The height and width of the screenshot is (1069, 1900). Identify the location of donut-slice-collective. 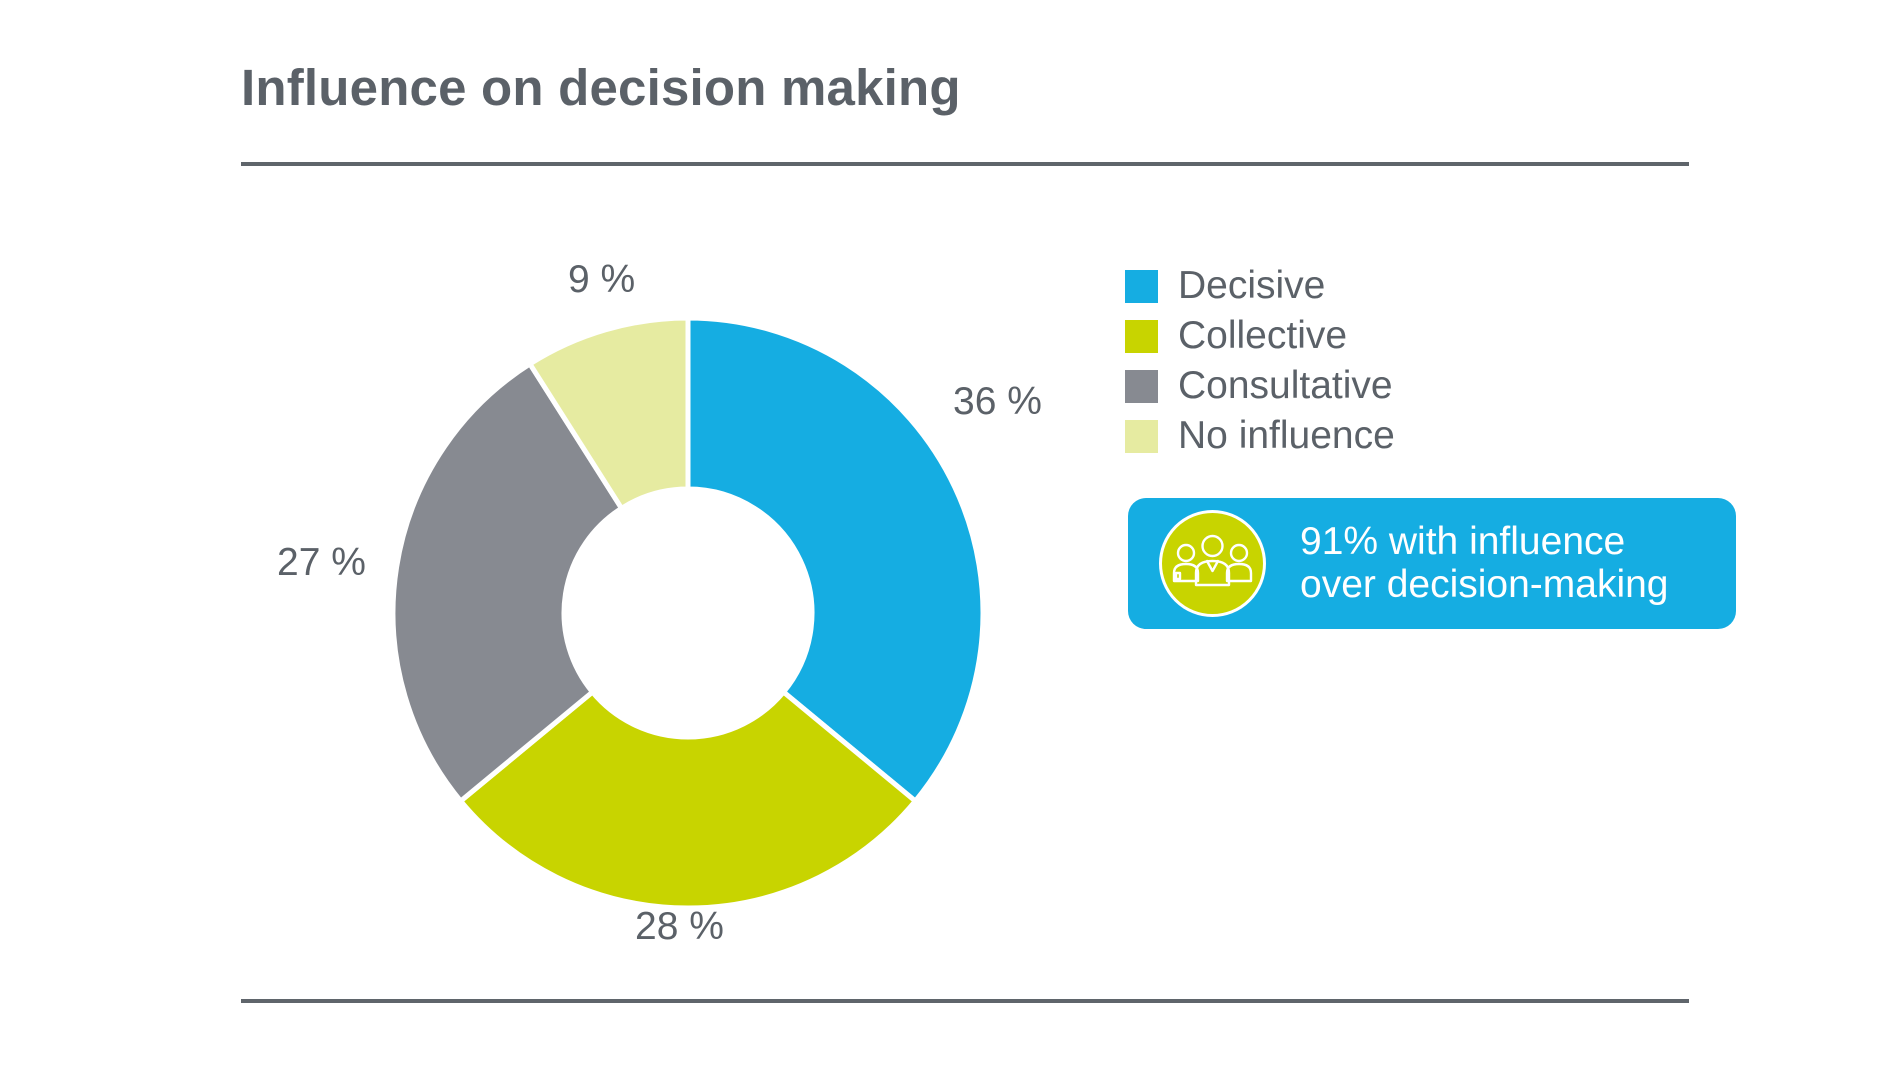
(688, 799).